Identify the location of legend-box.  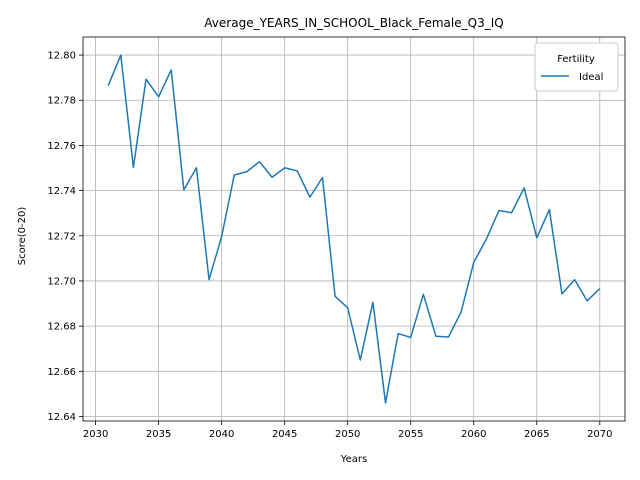
(576, 67).